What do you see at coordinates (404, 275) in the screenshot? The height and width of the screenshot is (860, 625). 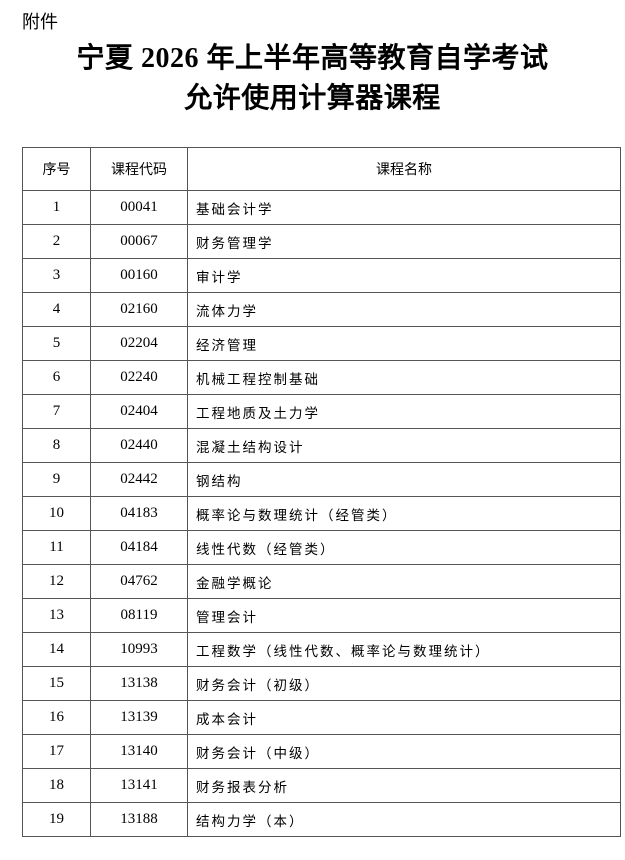 I see `cell-name: 审计学` at bounding box center [404, 275].